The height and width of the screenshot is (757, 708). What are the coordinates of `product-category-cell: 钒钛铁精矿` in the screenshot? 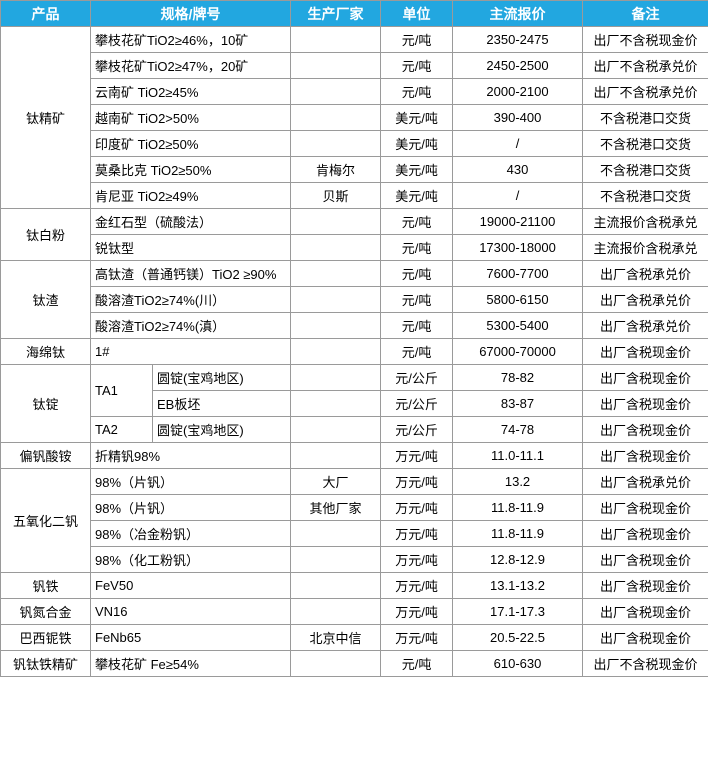 It's located at (45, 663).